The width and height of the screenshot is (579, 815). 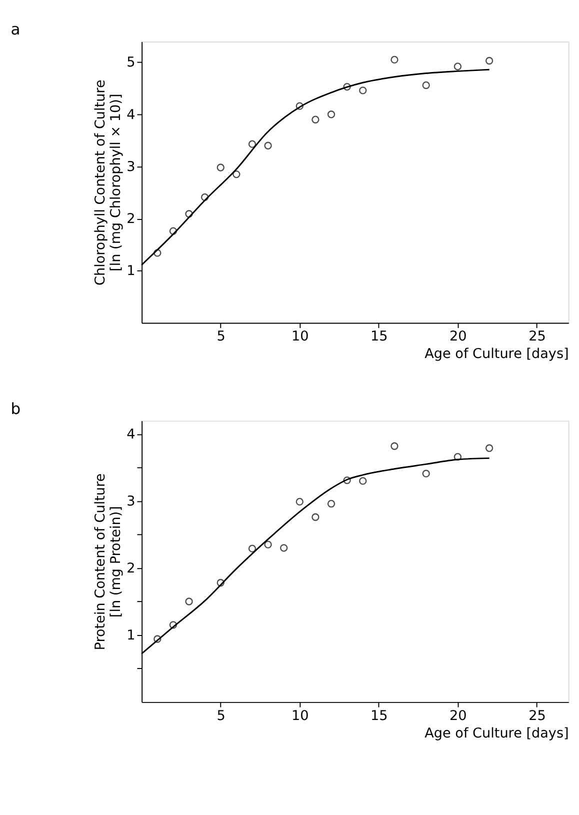 What do you see at coordinates (15, 409) in the screenshot?
I see `text: b` at bounding box center [15, 409].